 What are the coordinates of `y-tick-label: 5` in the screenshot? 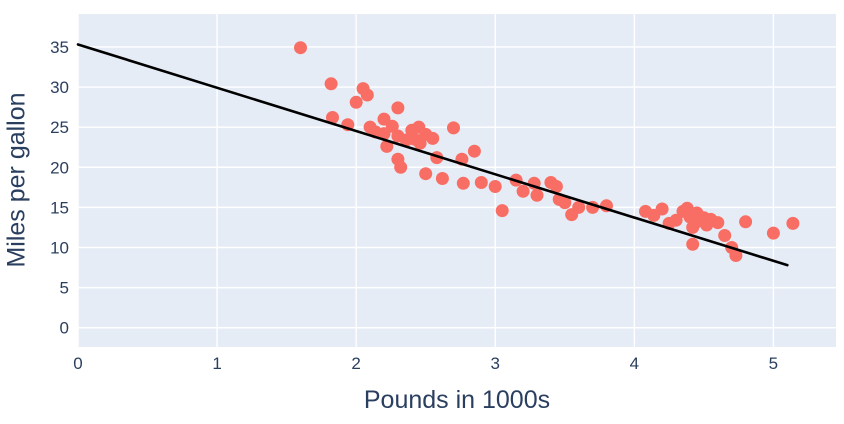 It's located at (64, 288).